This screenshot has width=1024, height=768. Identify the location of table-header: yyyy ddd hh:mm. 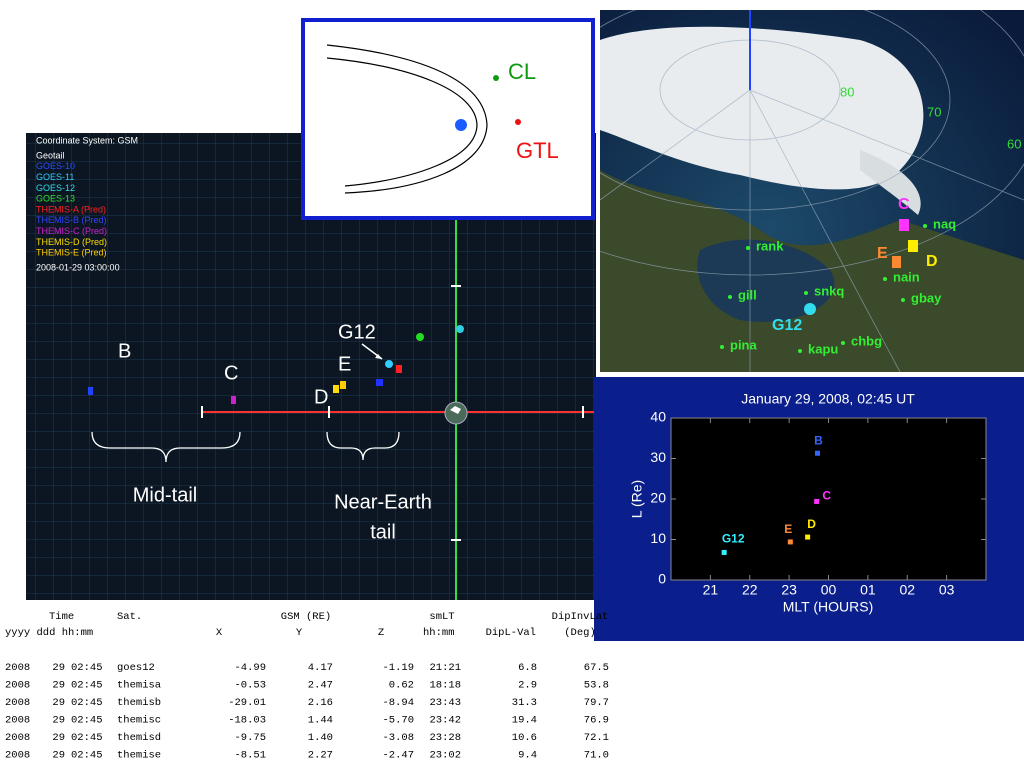
(49, 633).